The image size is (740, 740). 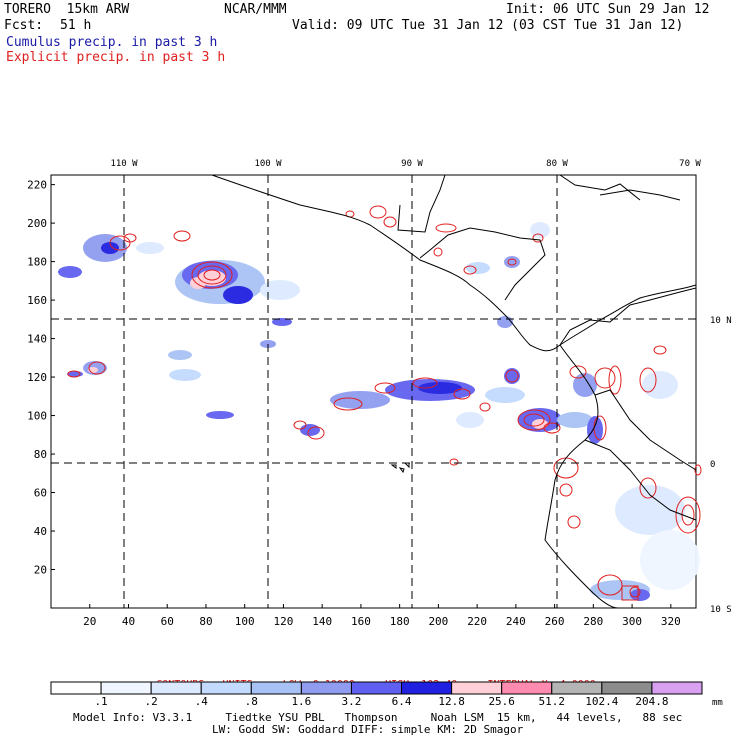 I want to click on colorbar-label: 12.8, so click(x=451, y=701).